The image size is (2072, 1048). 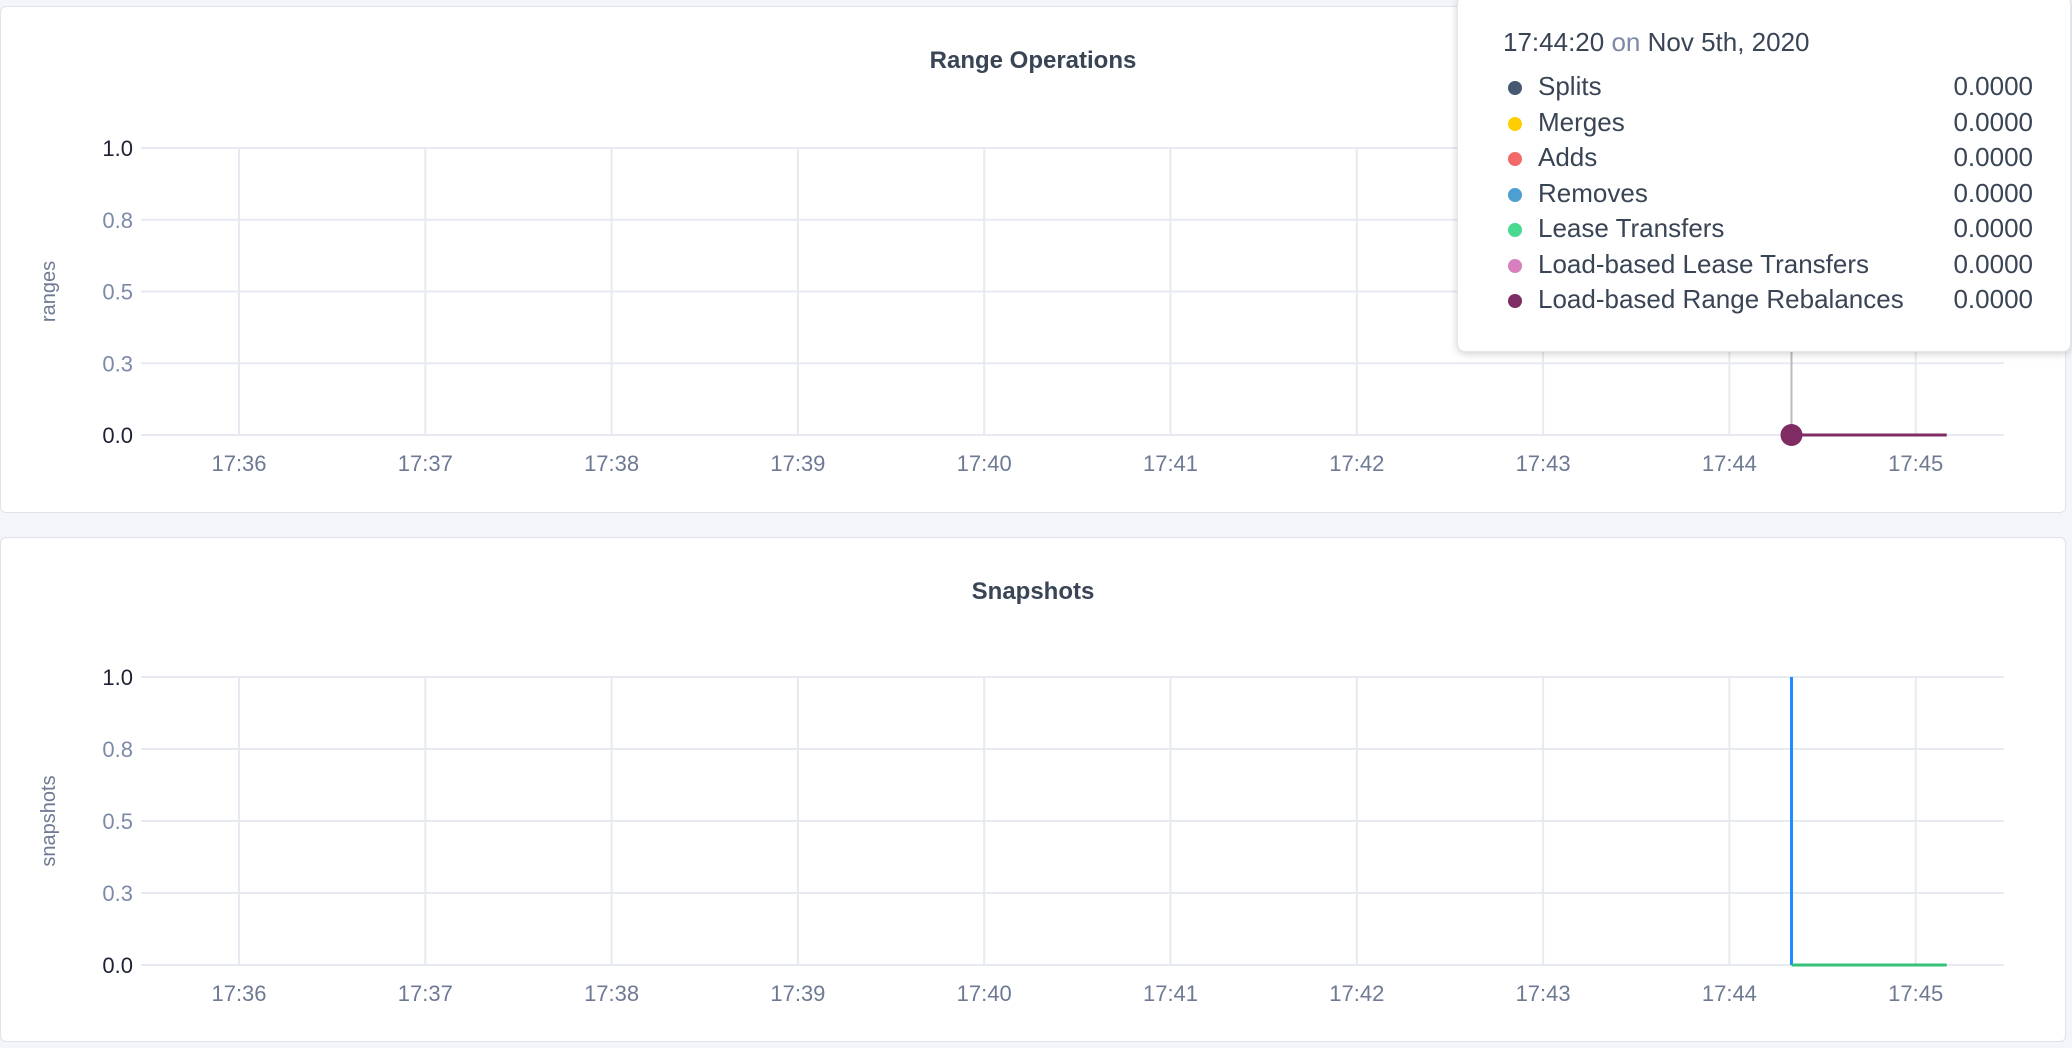 I want to click on tooltip-row: Lease Transfers 0.0000, so click(x=1768, y=230).